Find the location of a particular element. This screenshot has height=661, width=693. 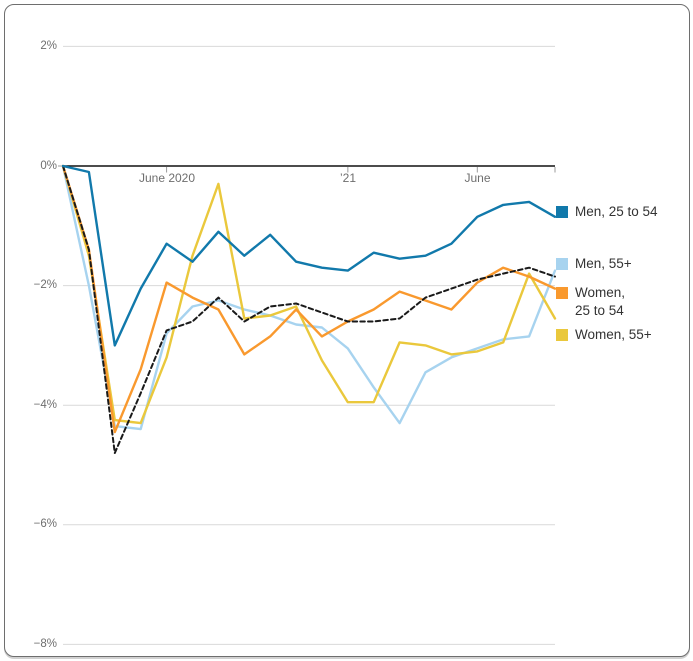

legend-label: Women, 25 to 54 is located at coordinates (600, 301).